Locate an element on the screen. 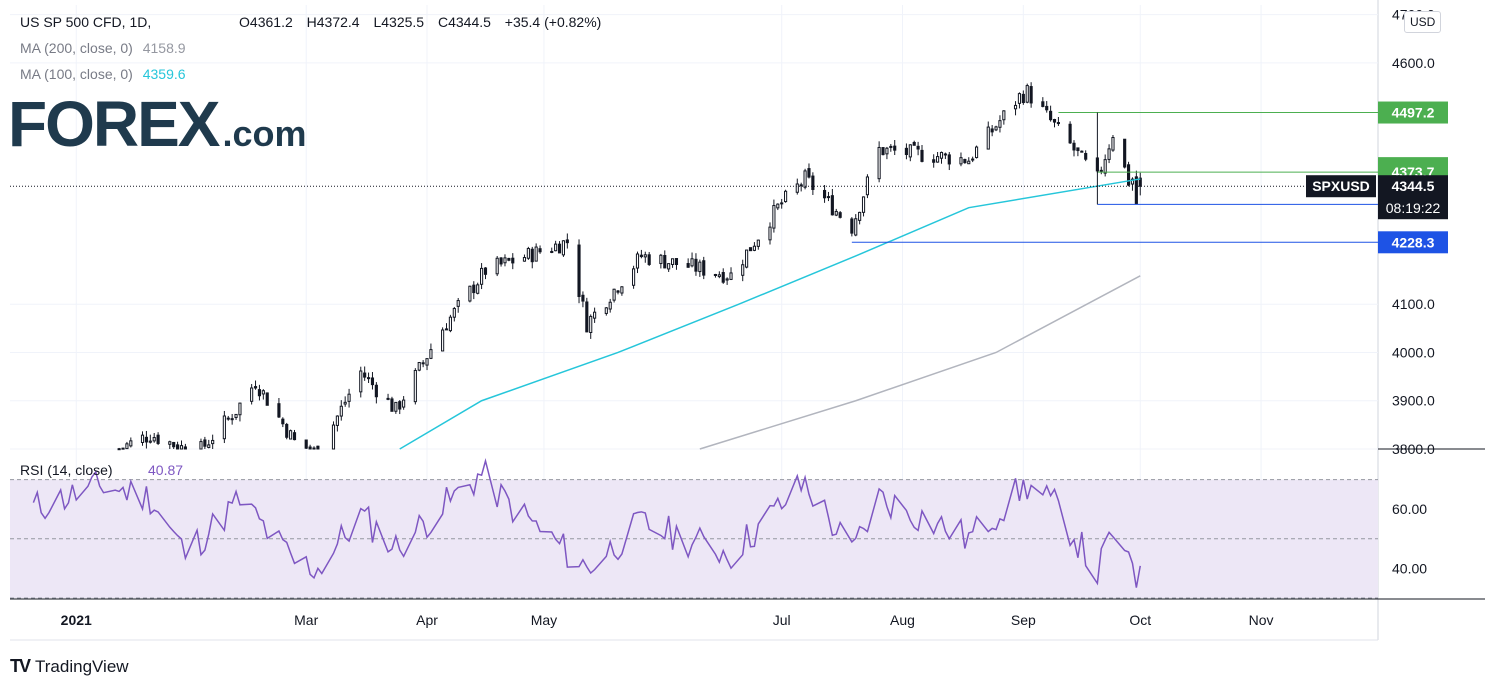 The image size is (1485, 694). time-tick-label: Aug is located at coordinates (902, 620).